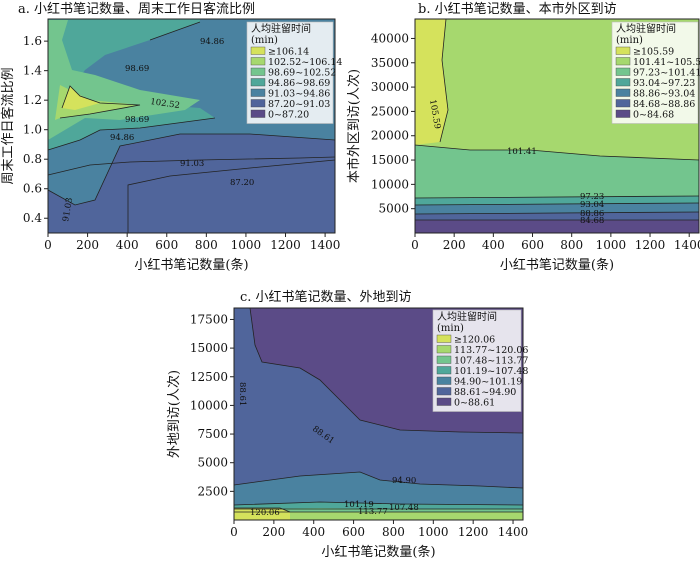  What do you see at coordinates (557, 152) in the screenshot?
I see `contour-b-101.41` at bounding box center [557, 152].